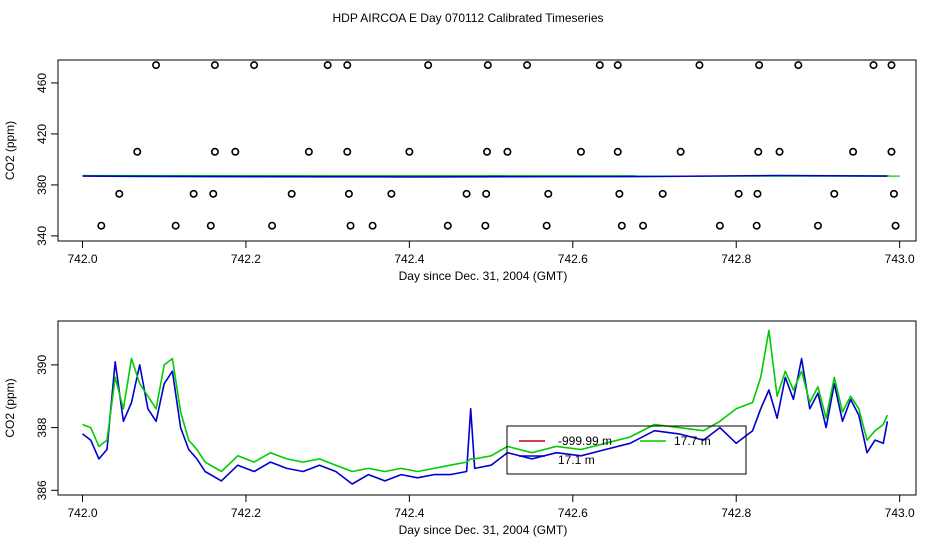  What do you see at coordinates (42, 83) in the screenshot?
I see `y-tick-label: 460` at bounding box center [42, 83].